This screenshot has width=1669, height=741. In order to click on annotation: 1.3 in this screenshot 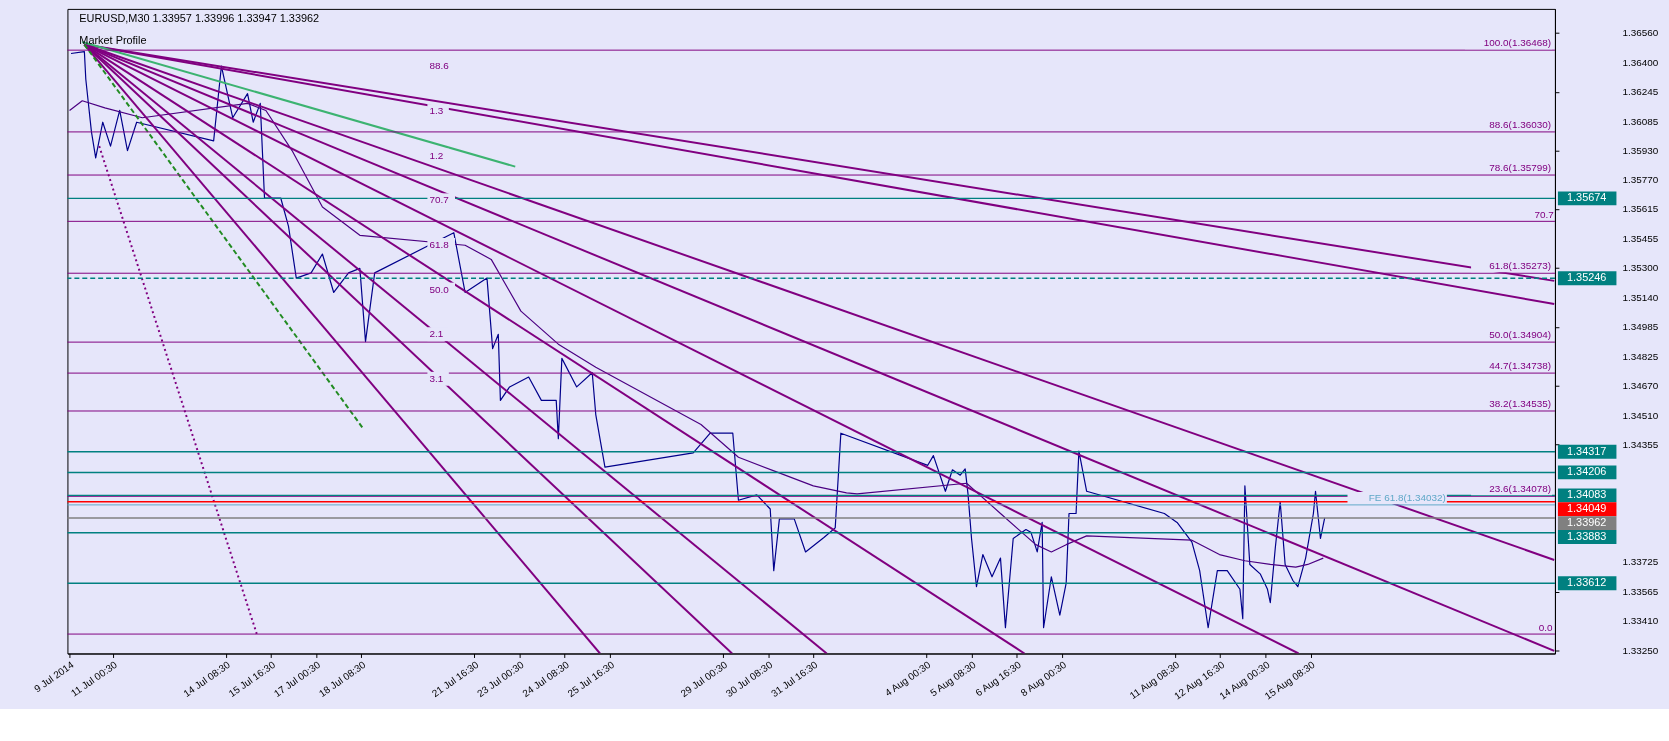, I will do `click(436, 111)`.